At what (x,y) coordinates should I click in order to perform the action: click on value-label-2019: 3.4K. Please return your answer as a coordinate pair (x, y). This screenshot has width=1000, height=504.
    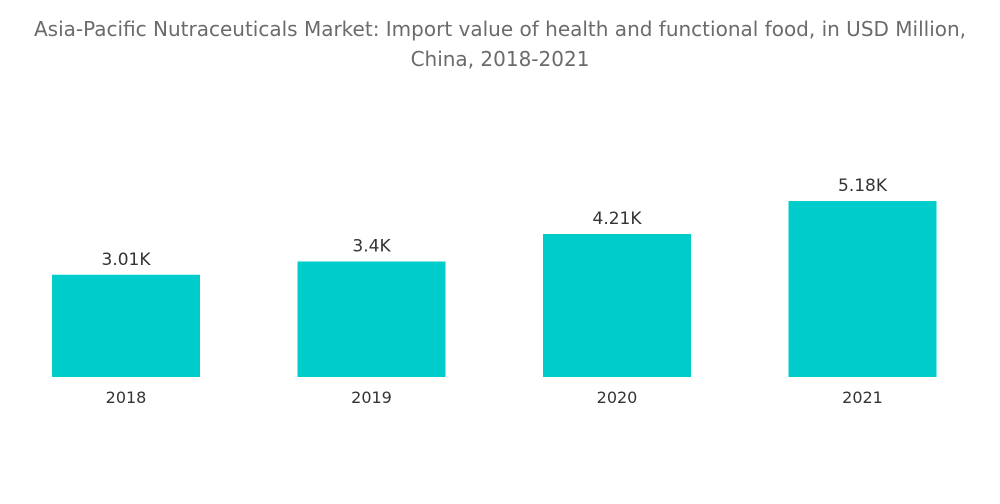
    Looking at the image, I should click on (371, 247).